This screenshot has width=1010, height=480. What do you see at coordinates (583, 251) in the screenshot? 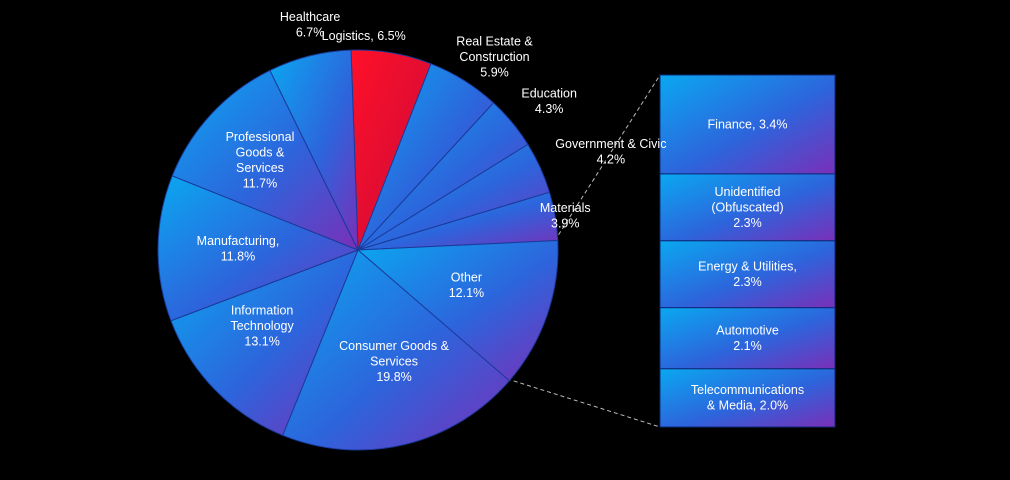
I see `connector-lines` at bounding box center [583, 251].